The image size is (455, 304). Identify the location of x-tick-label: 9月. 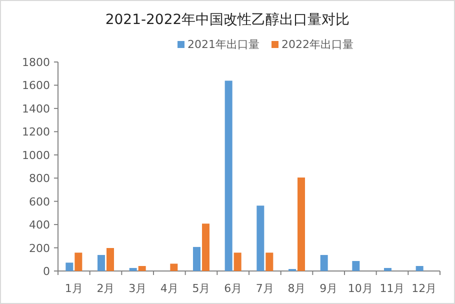
(329, 288).